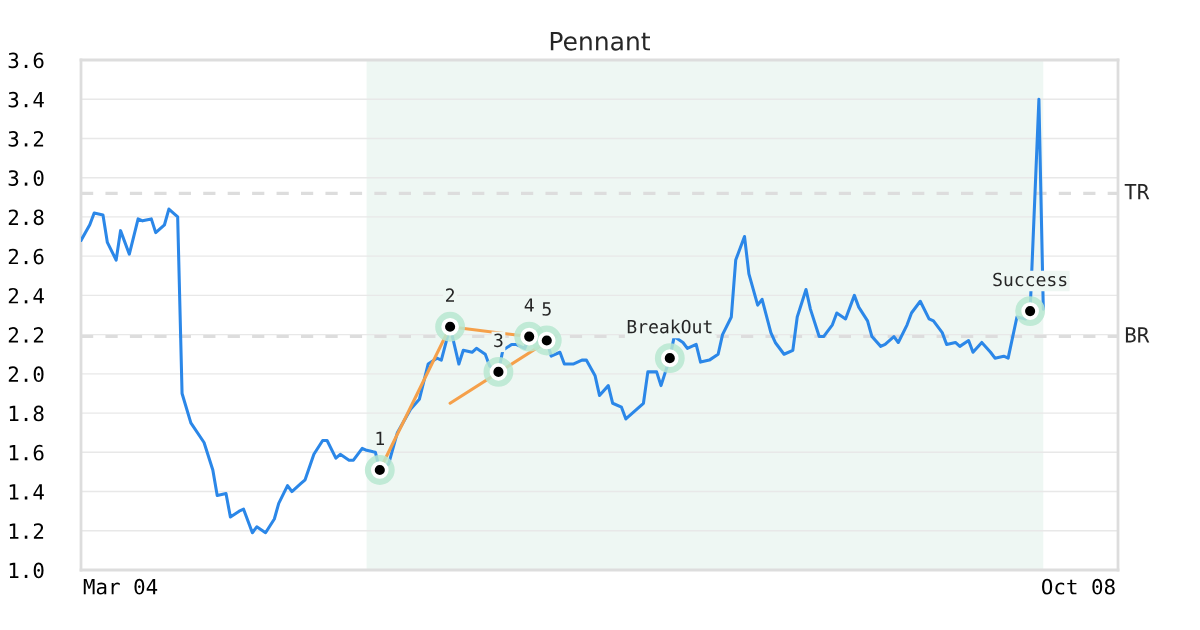 This screenshot has width=1200, height=630. Describe the element at coordinates (26, 217) in the screenshot. I see `y-tick-label: 2.8` at that location.